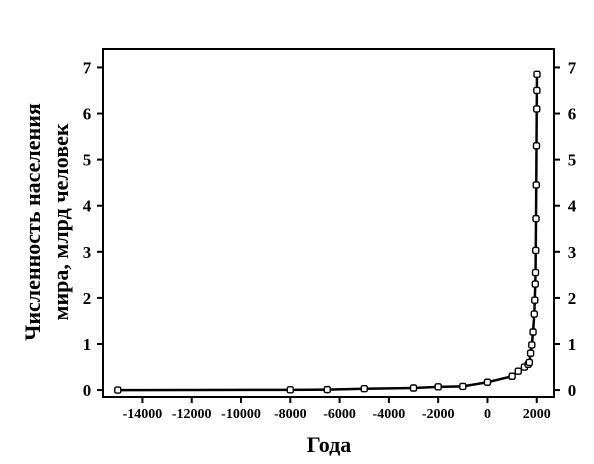 This screenshot has width=594, height=464. I want to click on x-tick-label: -8000, so click(290, 414).